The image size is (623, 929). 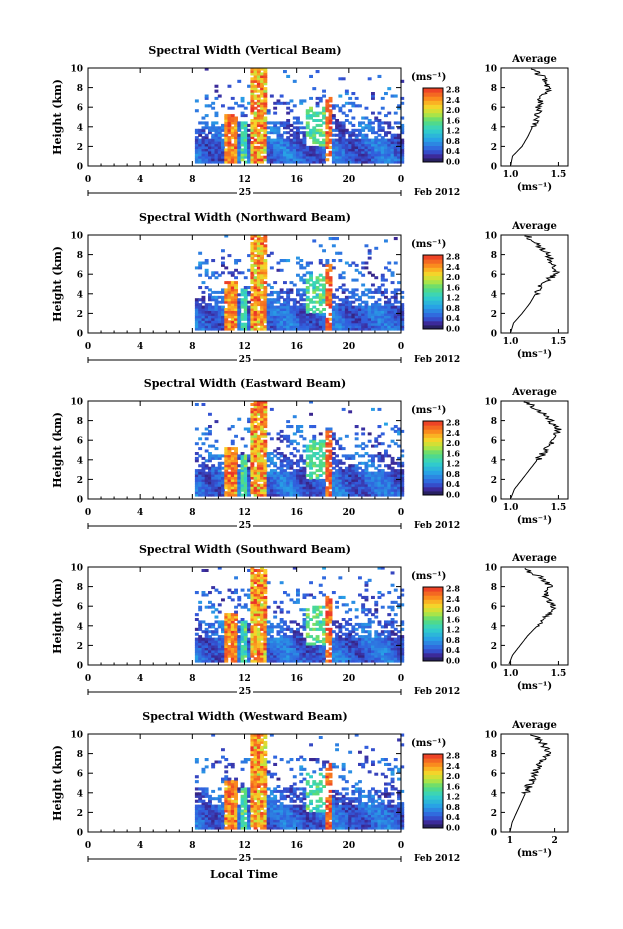 I want to click on day-label: 25, so click(x=245, y=526).